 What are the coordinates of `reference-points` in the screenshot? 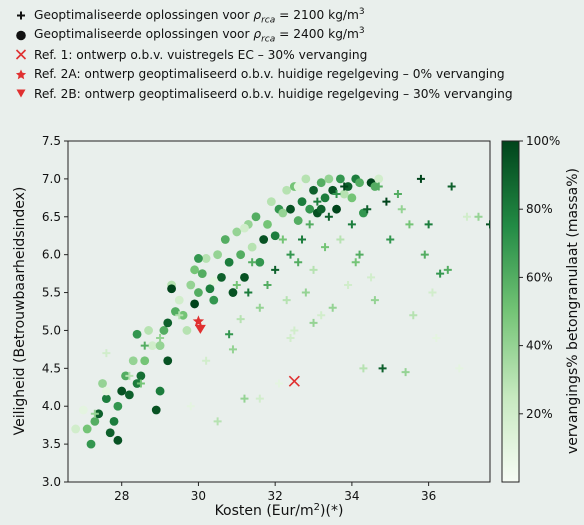 It's located at (246, 351).